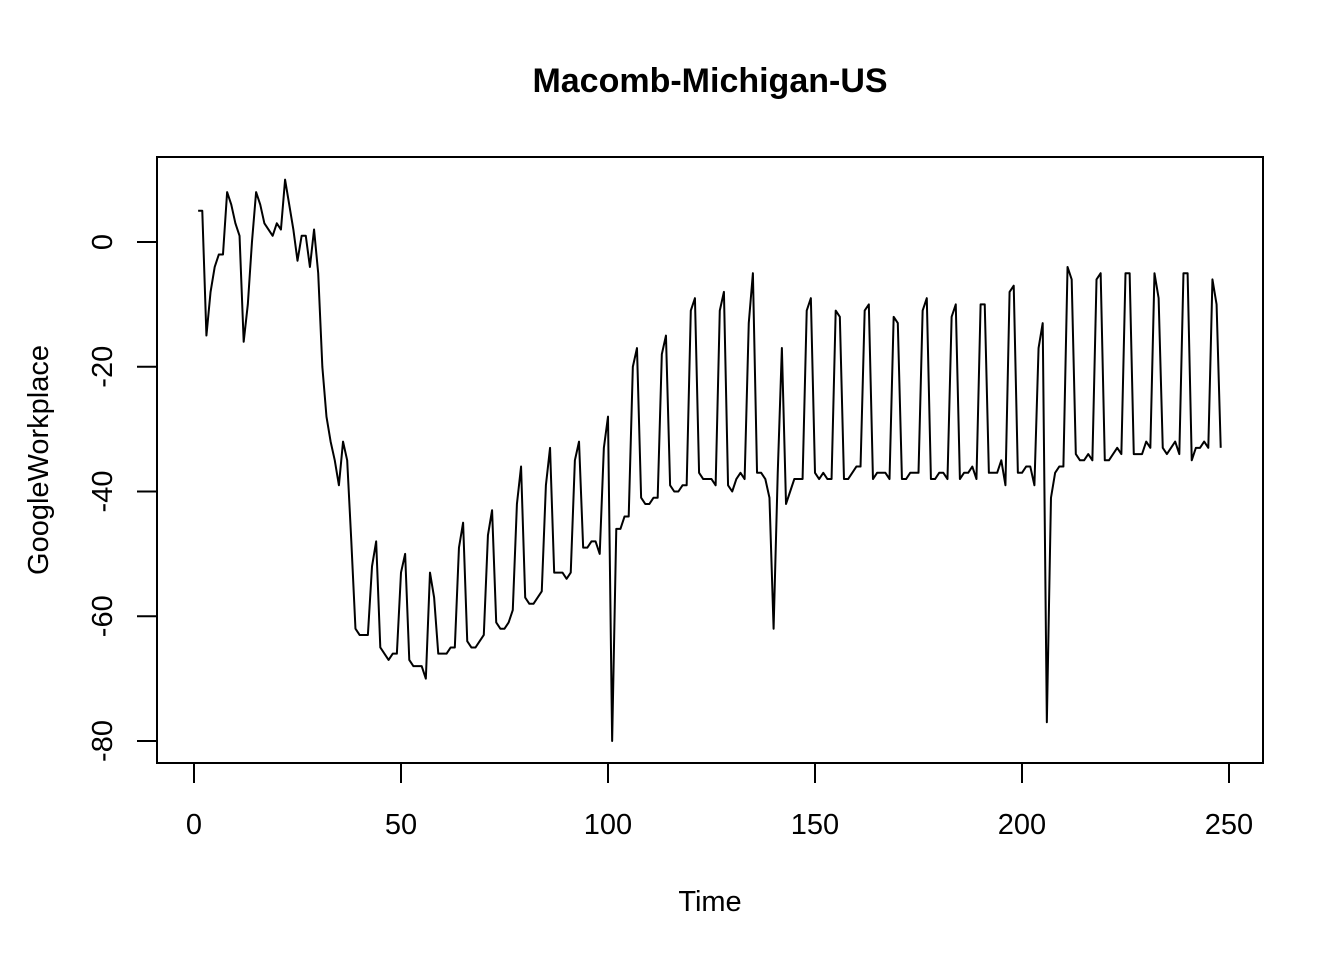 This screenshot has width=1344, height=960. Describe the element at coordinates (709, 902) in the screenshot. I see `x-axis-label: Time` at that location.